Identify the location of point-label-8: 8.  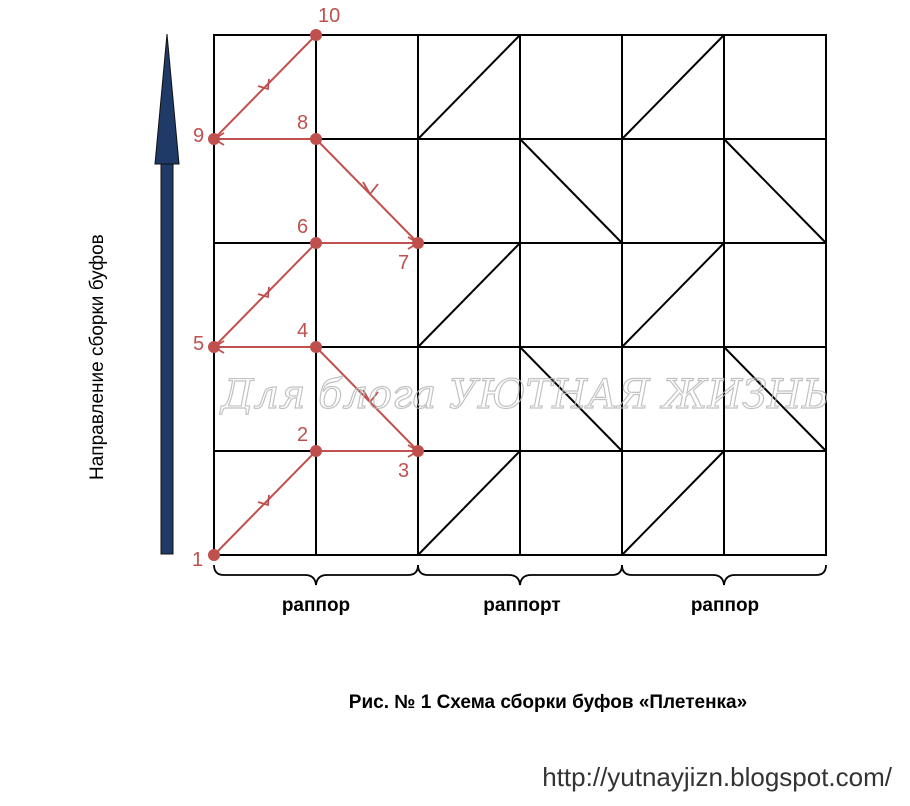
(302, 123).